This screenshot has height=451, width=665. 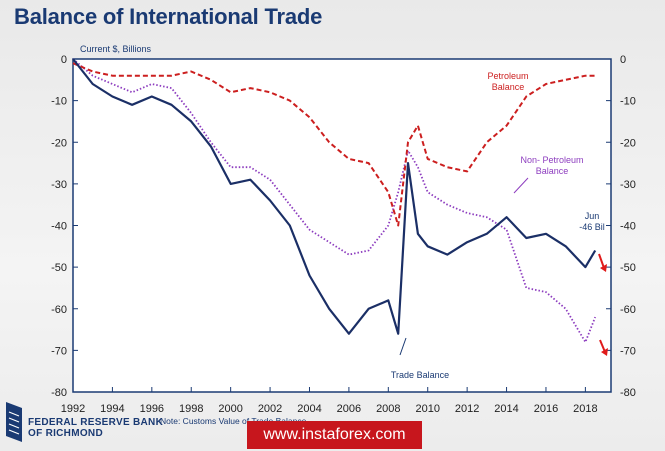 What do you see at coordinates (59, 227) in the screenshot?
I see `y-tick-label-left: -40` at bounding box center [59, 227].